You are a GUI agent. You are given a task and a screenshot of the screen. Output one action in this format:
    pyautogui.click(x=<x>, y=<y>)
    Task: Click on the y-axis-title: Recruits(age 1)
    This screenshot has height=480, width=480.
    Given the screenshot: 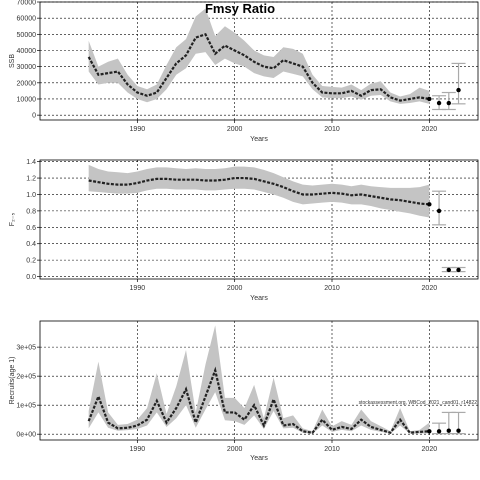 What is the action you would take?
    pyautogui.click(x=12, y=381)
    